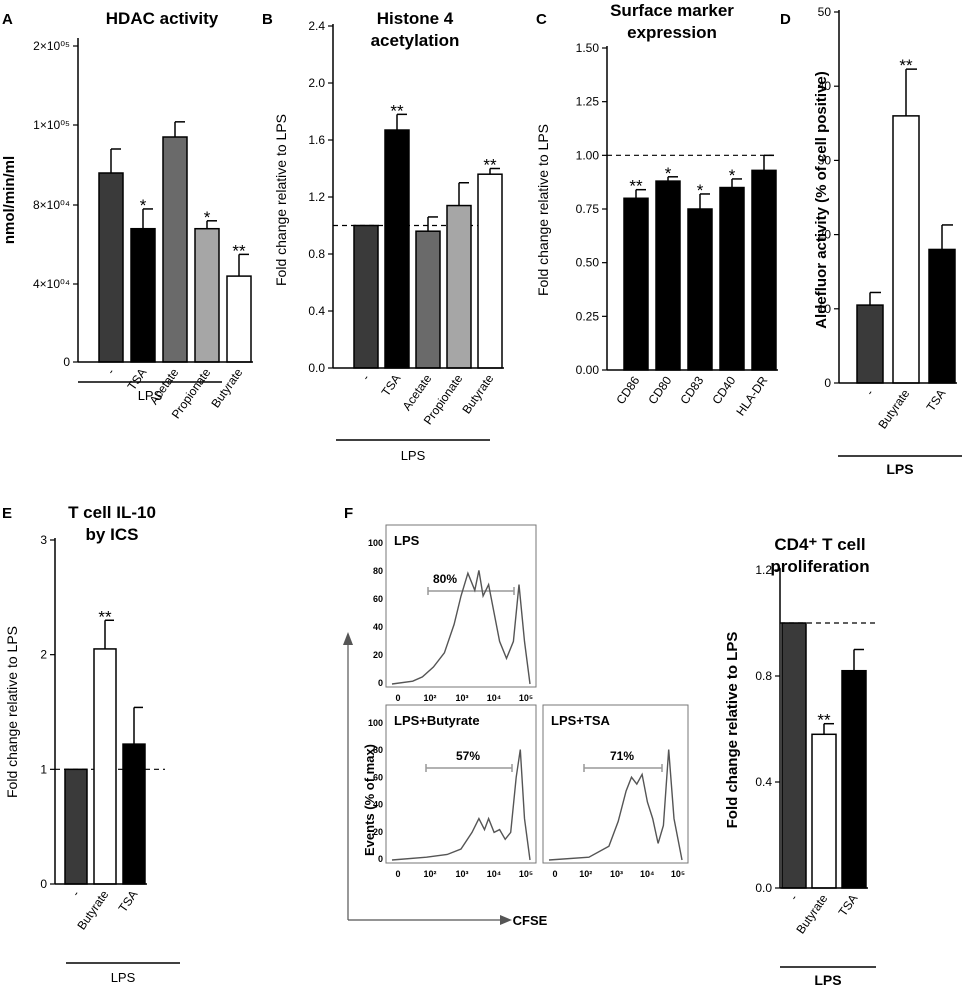  What do you see at coordinates (316, 83) in the screenshot?
I see `y-tick-label: 2.0` at bounding box center [316, 83].